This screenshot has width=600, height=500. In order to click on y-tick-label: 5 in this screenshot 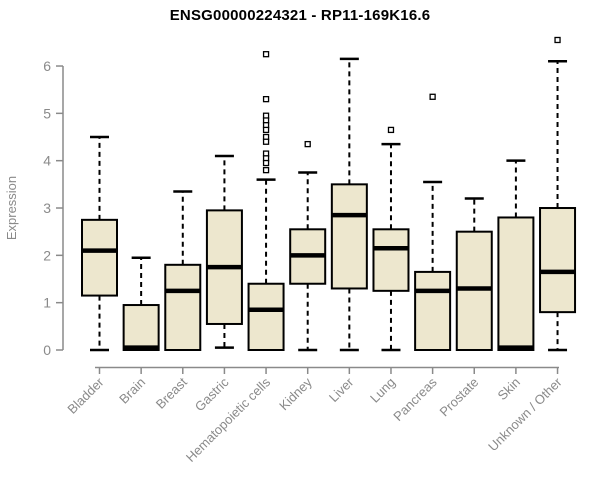, I will do `click(47, 113)`.